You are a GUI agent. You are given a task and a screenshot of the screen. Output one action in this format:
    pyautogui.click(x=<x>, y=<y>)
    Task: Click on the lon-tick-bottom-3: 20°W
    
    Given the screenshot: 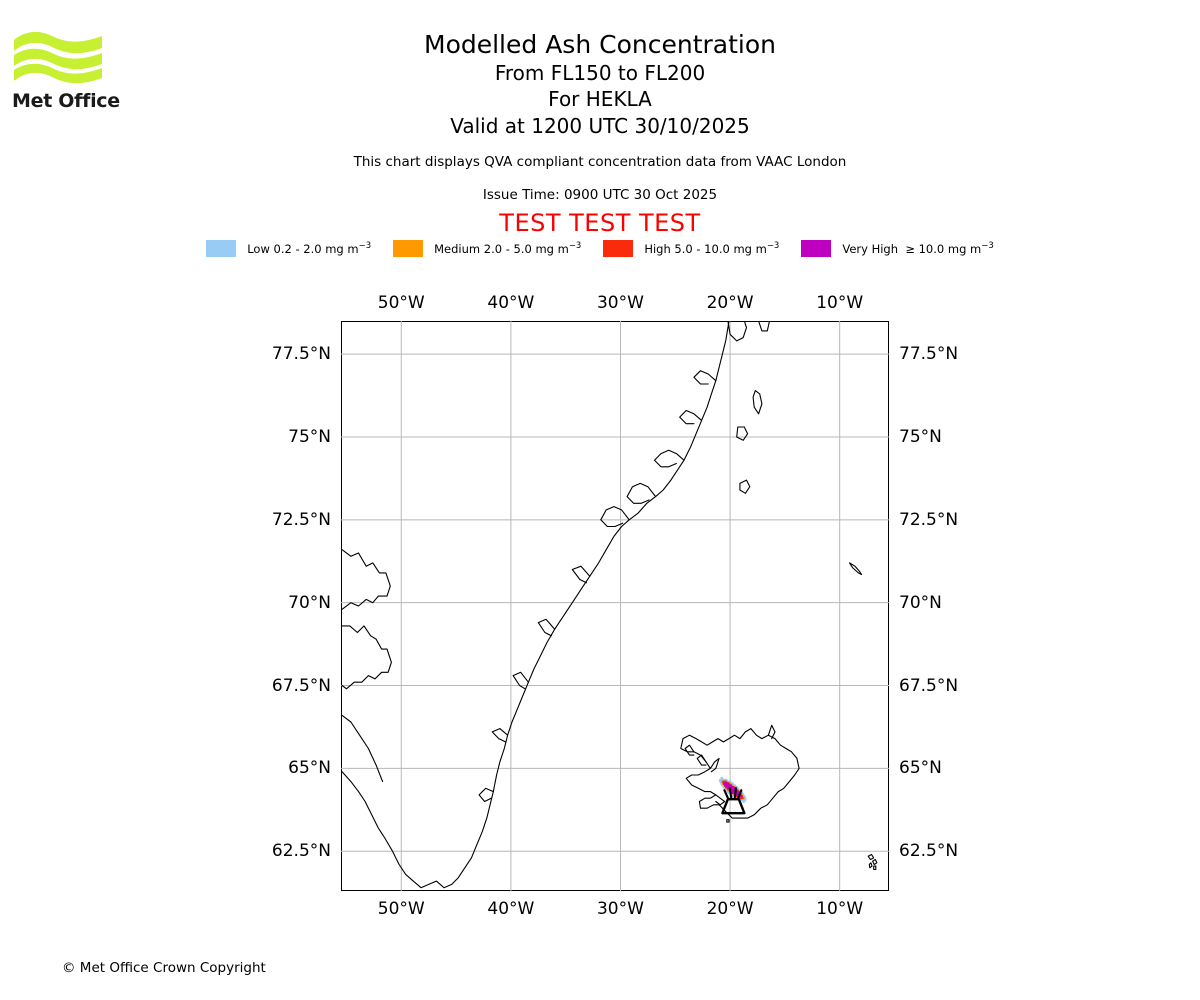 What is the action you would take?
    pyautogui.click(x=730, y=909)
    